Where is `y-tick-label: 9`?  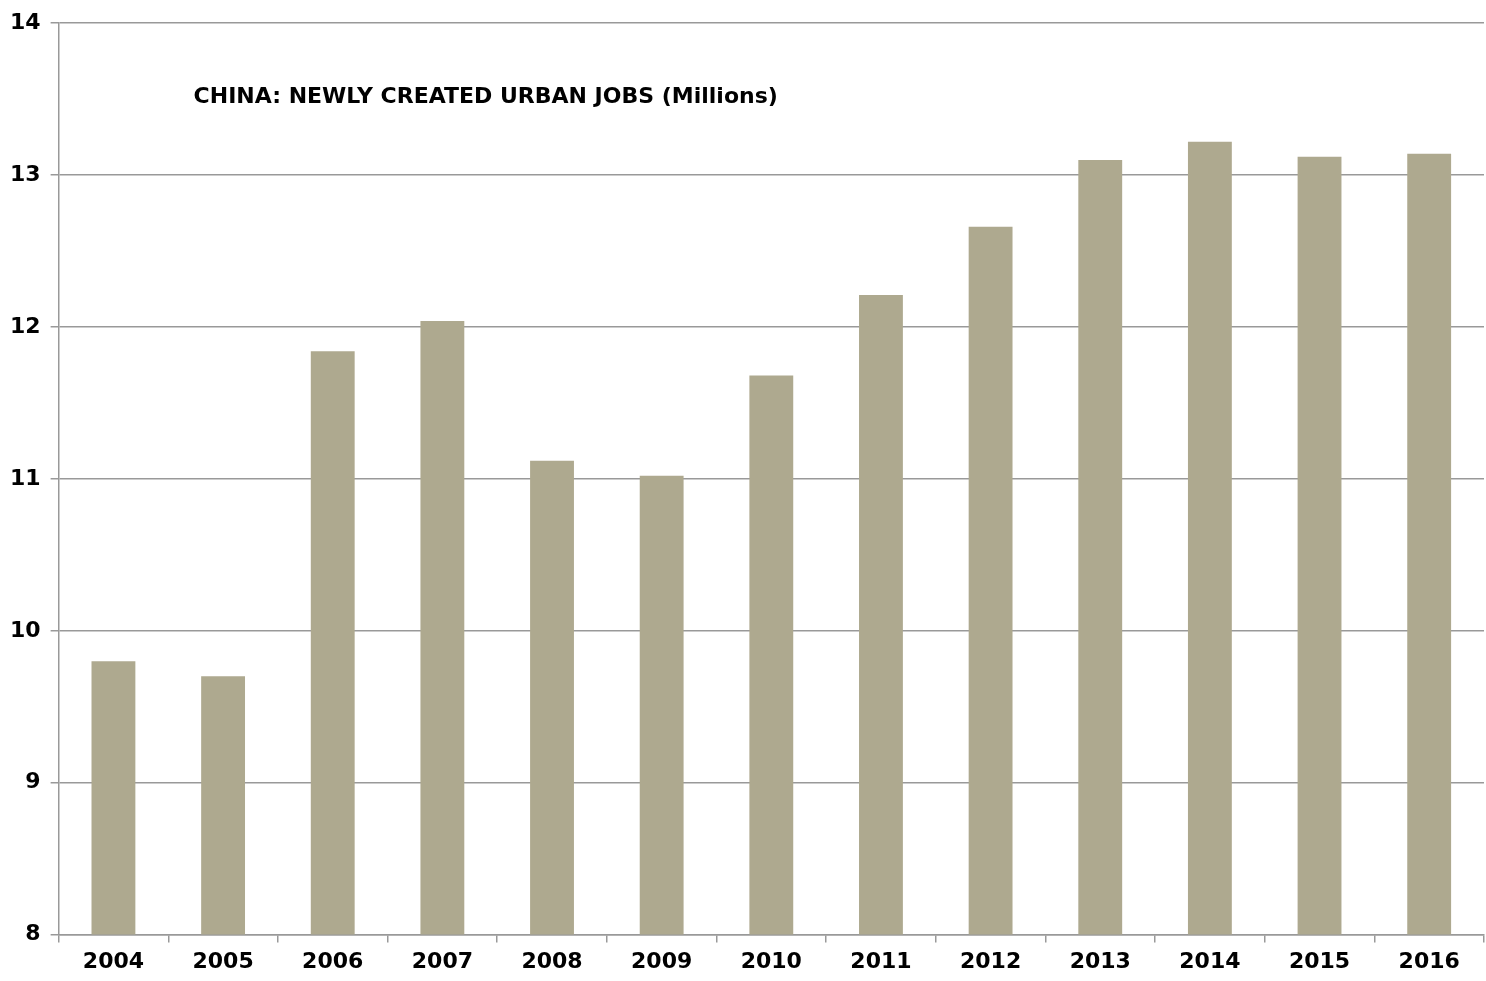
y-tick-label: 9 is located at coordinates (33, 781).